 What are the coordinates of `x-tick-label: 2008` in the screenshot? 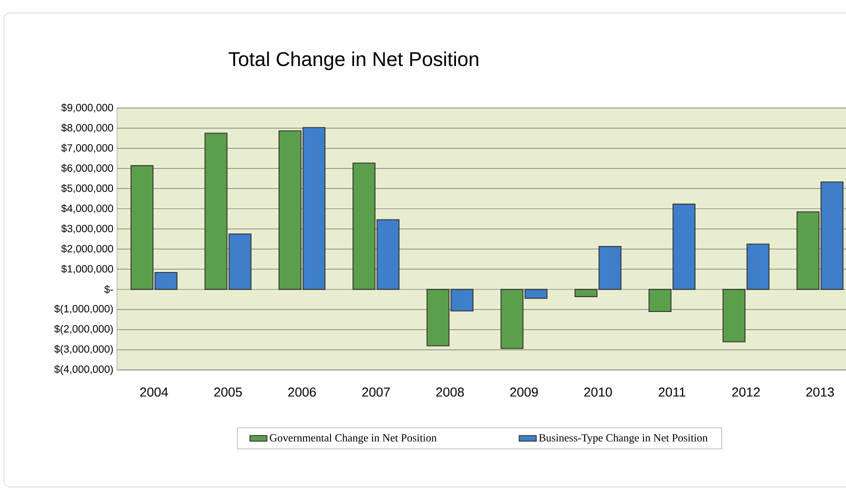 It's located at (450, 392).